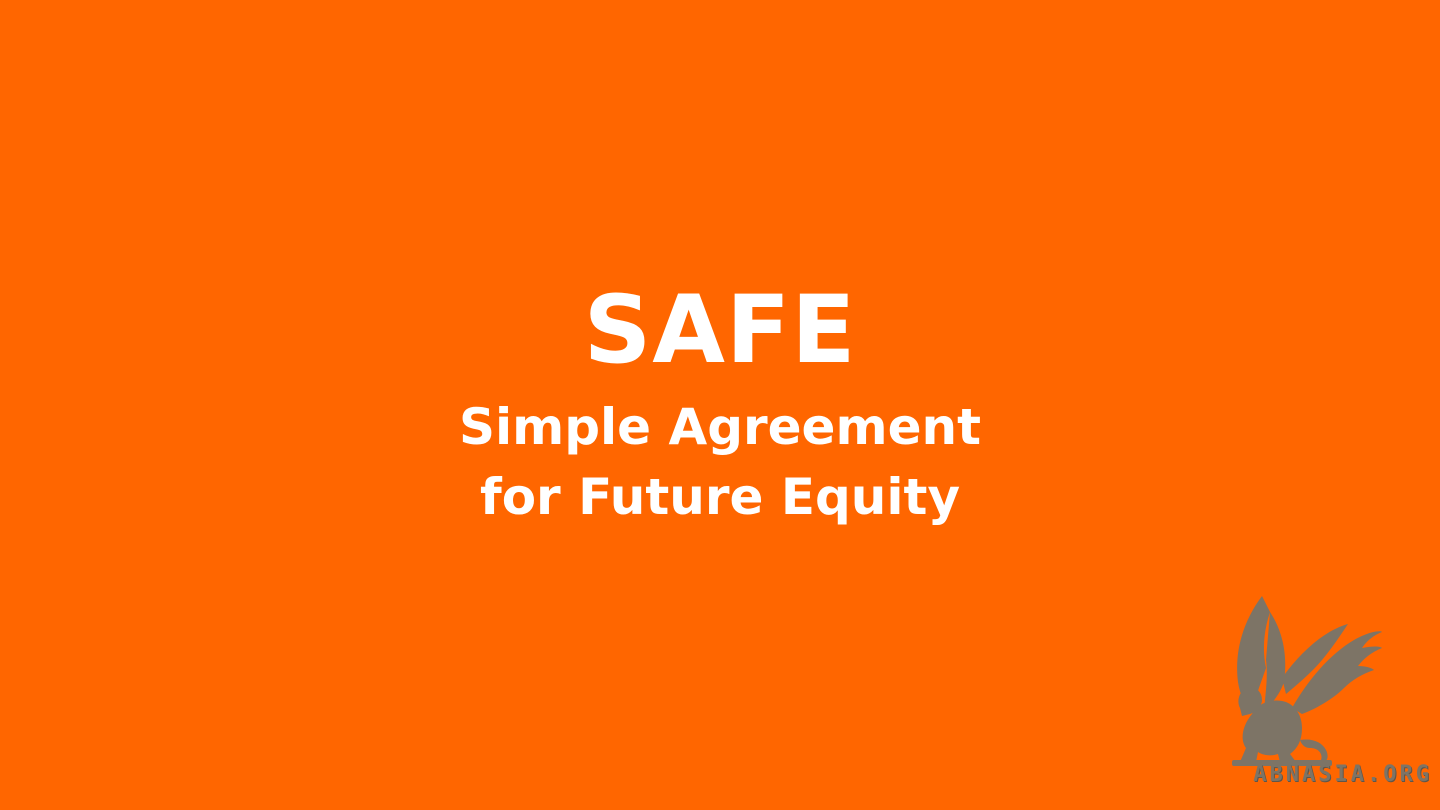 The image size is (1440, 810). Describe the element at coordinates (1307, 681) in the screenshot. I see `griffin-icon` at that location.